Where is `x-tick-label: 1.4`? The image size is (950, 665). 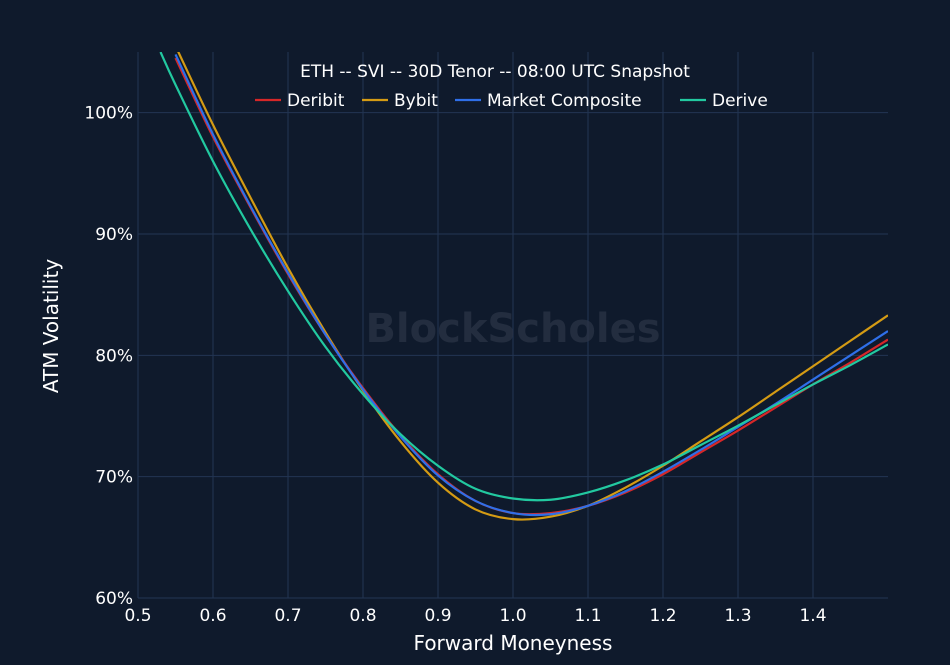
x-tick-label: 1.4 is located at coordinates (812, 616).